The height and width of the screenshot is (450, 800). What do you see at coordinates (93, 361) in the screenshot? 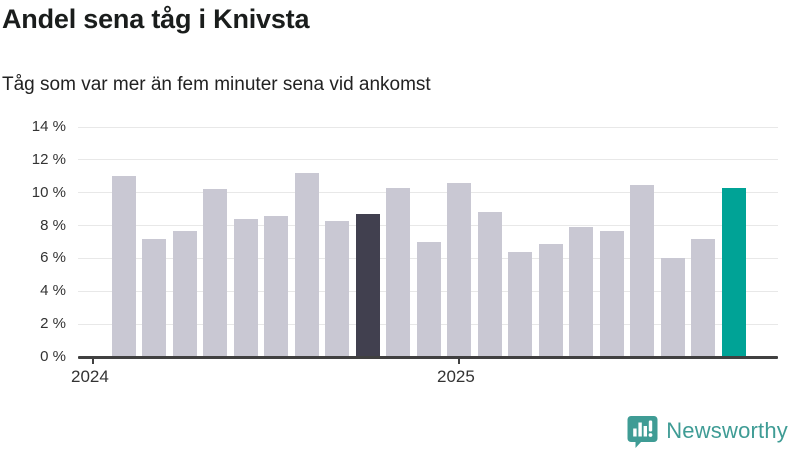
I see `x-axis-tick-2024` at bounding box center [93, 361].